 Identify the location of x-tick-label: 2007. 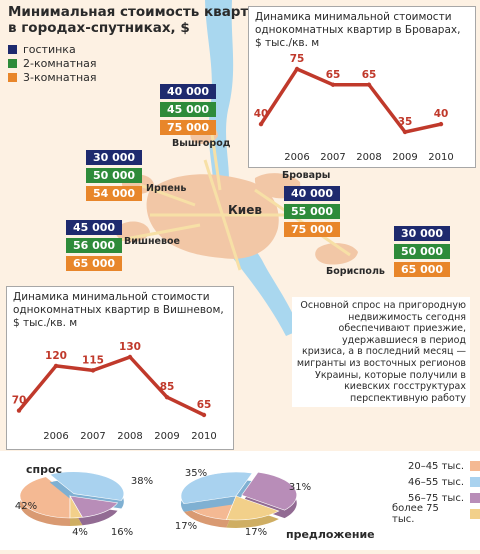
(332, 157).